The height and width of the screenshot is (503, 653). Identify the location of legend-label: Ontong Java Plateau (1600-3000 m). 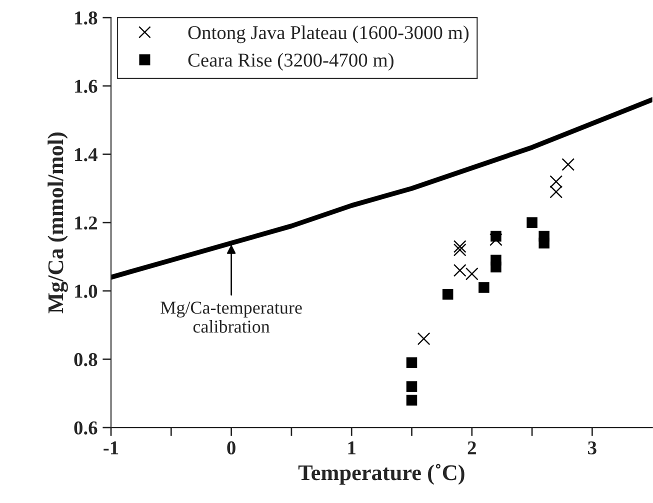
(328, 35).